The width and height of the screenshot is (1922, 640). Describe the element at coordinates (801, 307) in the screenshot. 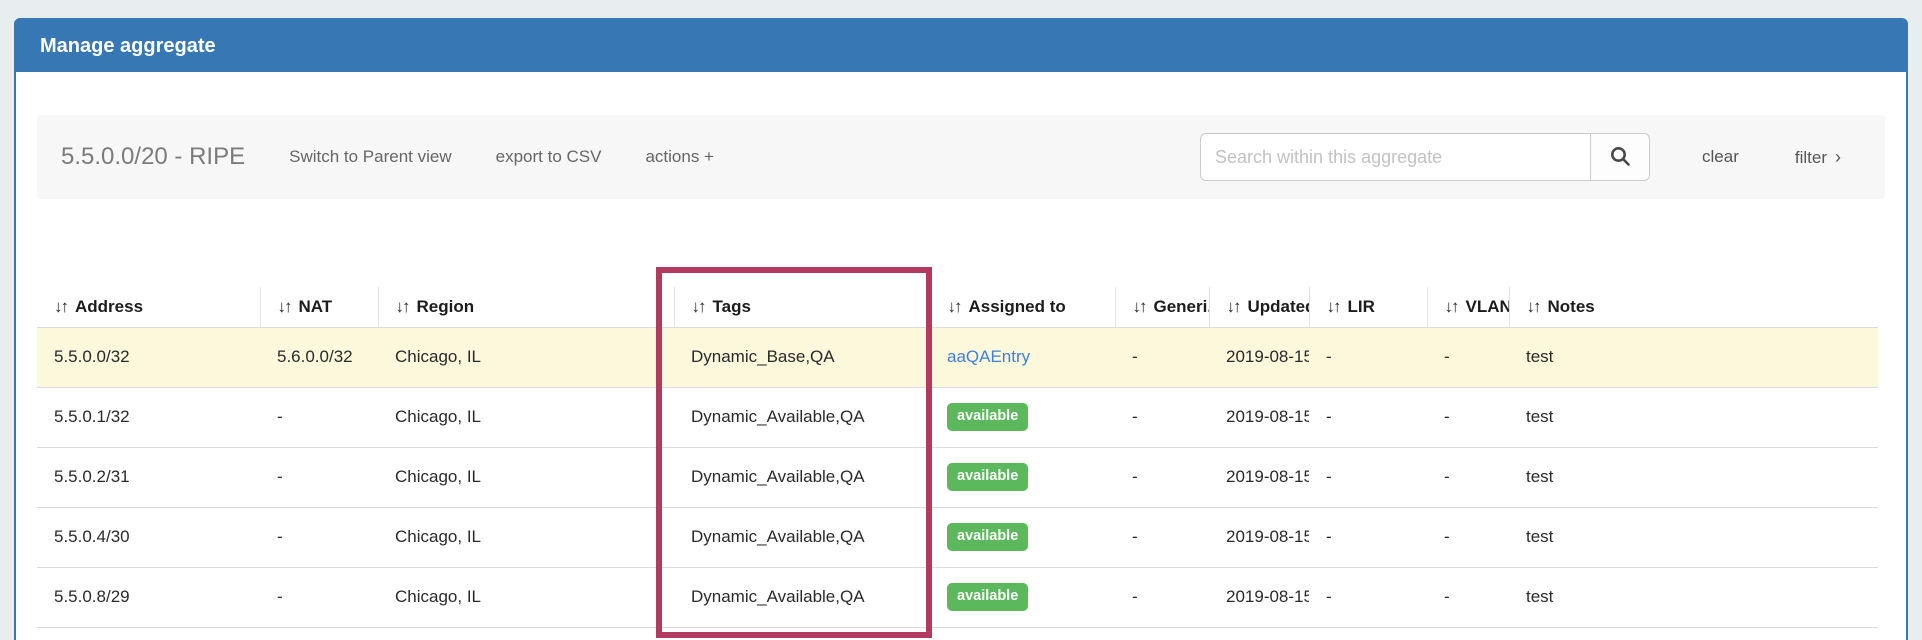

I see `column-header-tags: ↓↑ Tags` at that location.